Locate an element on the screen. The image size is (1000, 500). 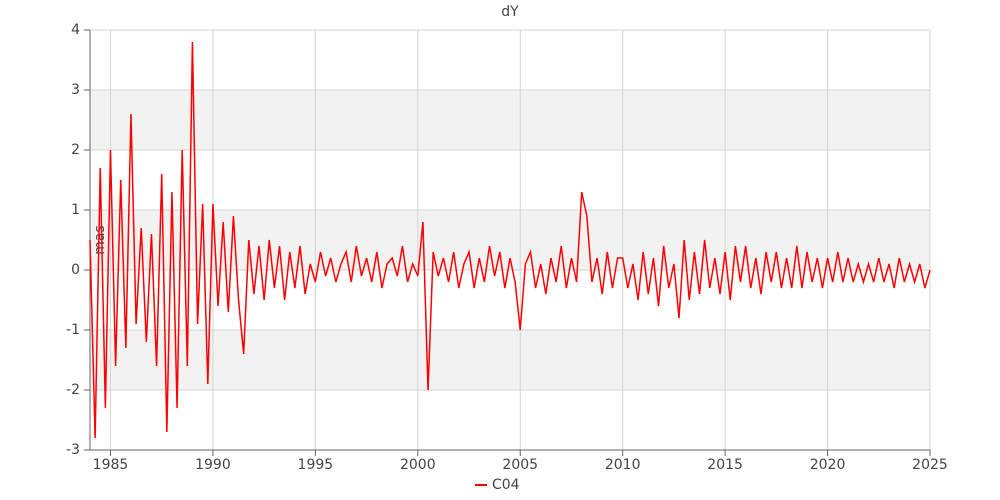
x-tick-label: 2015 is located at coordinates (725, 465).